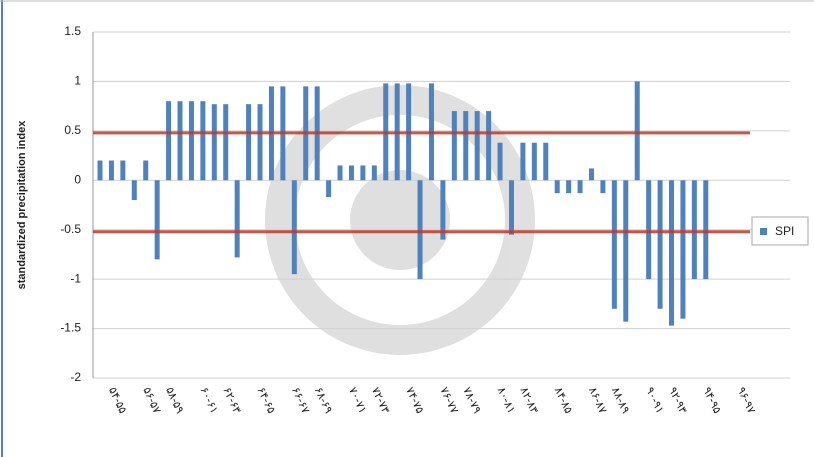 The image size is (814, 457). What do you see at coordinates (763, 231) in the screenshot?
I see `legend-swatch` at bounding box center [763, 231].